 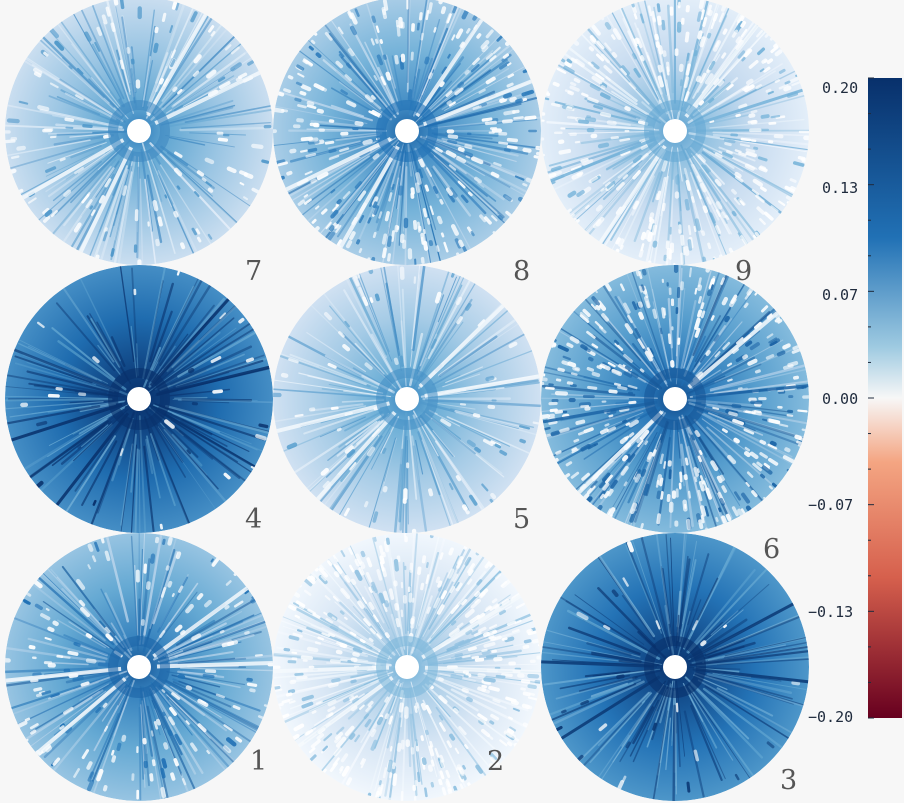 What do you see at coordinates (771, 549) in the screenshot?
I see `panel-label-6: 6` at bounding box center [771, 549].